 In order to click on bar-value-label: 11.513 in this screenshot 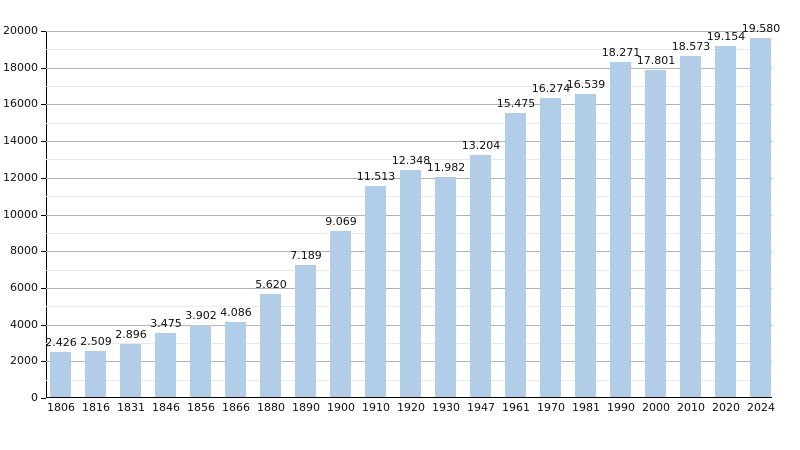, I will do `click(376, 176)`.